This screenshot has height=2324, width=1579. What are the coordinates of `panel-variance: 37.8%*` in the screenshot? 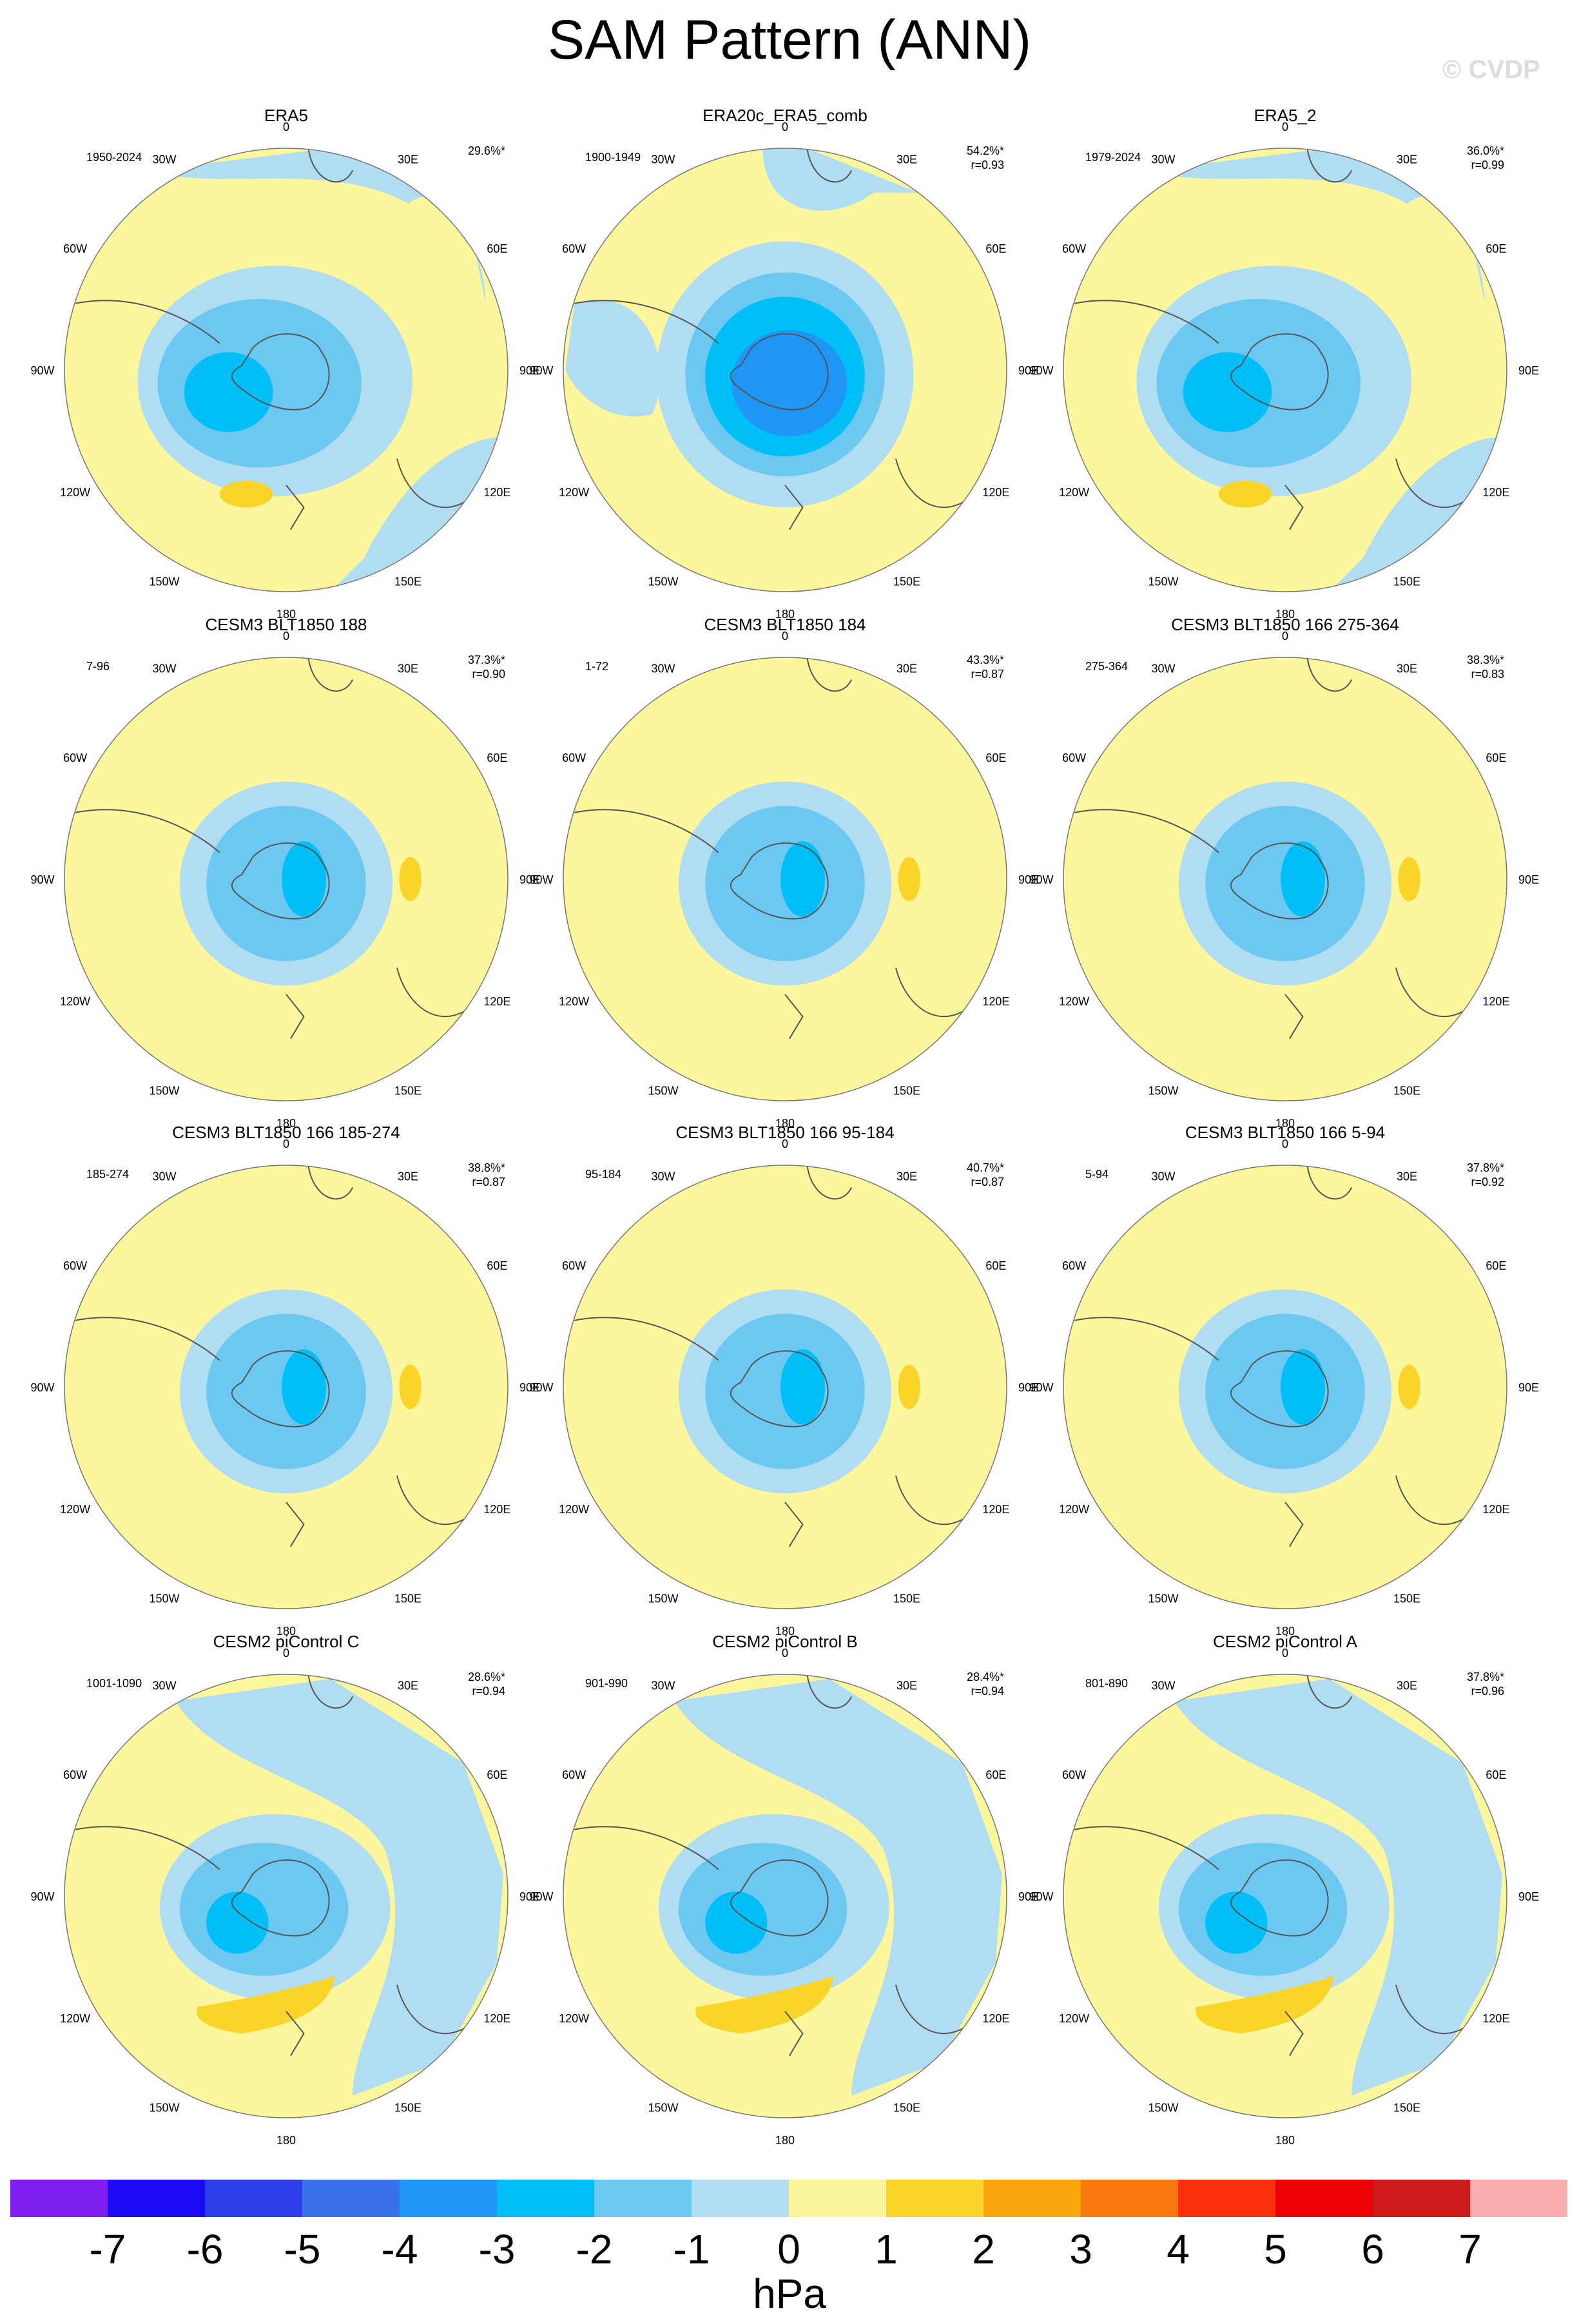 It's located at (1485, 1167).